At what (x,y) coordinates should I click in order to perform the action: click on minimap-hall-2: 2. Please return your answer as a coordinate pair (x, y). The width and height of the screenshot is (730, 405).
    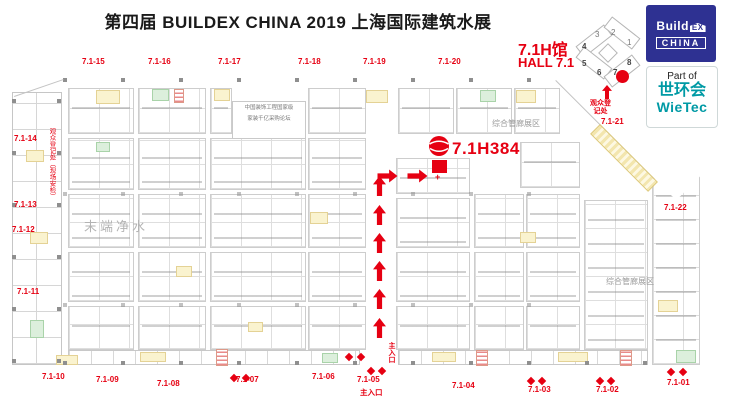
    Looking at the image, I should click on (613, 32).